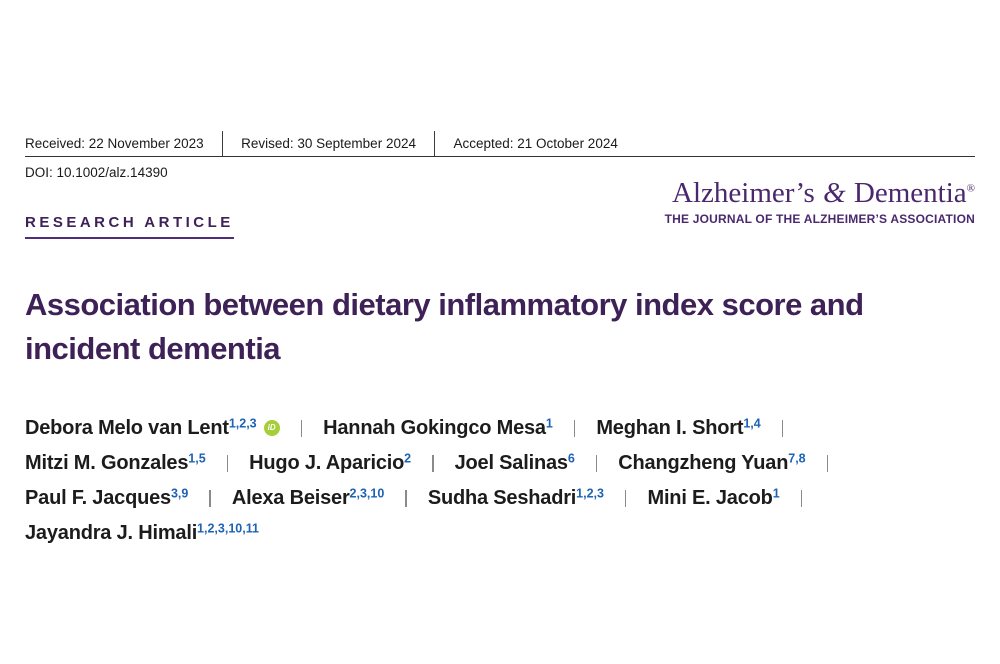 This screenshot has height=664, width=1000. I want to click on author: Joel Salinas6, so click(515, 463).